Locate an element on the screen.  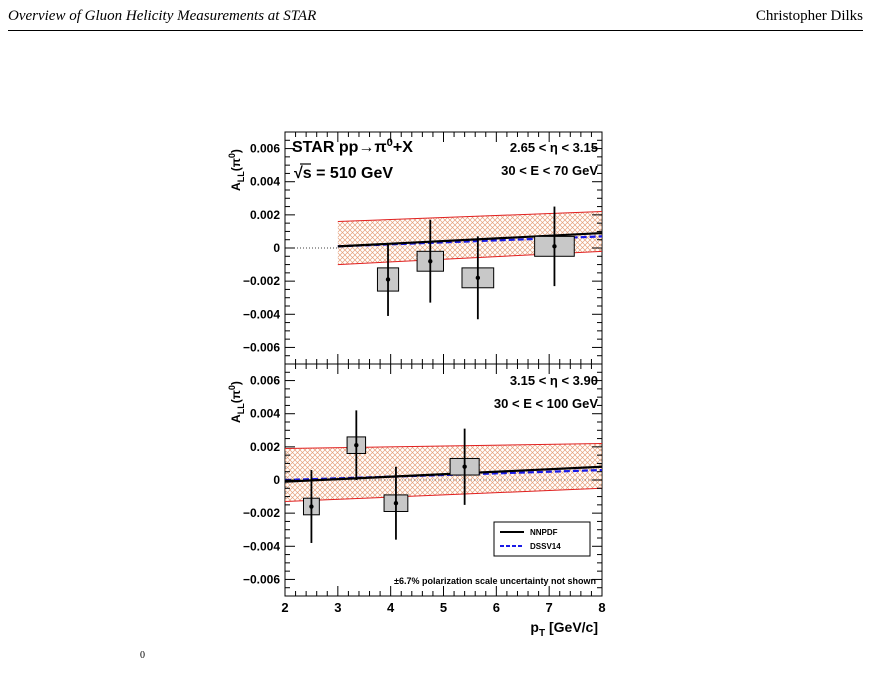
x-axis-label: pT [GeV/c] is located at coordinates (564, 629).